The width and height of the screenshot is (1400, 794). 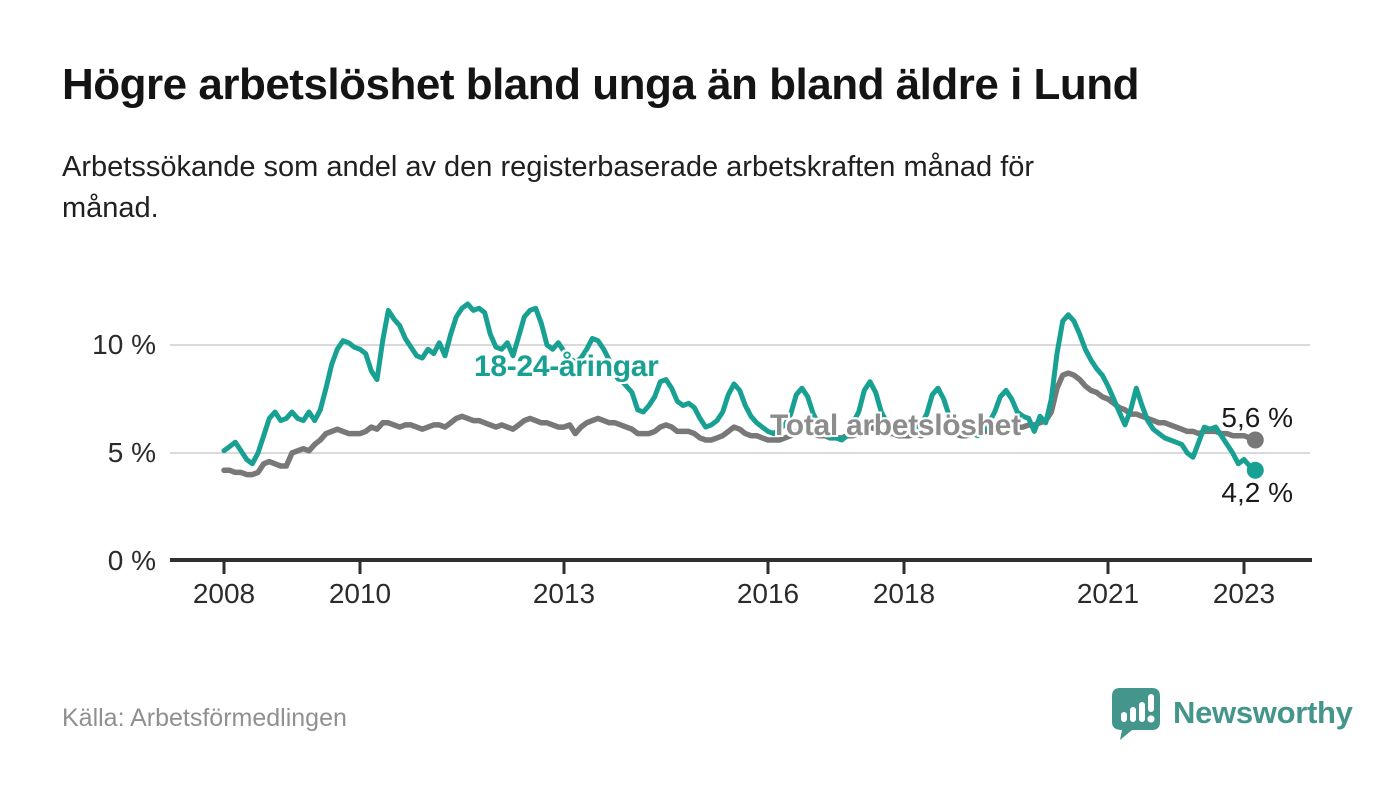 I want to click on x-tick-label-2010: 2010, so click(x=360, y=593).